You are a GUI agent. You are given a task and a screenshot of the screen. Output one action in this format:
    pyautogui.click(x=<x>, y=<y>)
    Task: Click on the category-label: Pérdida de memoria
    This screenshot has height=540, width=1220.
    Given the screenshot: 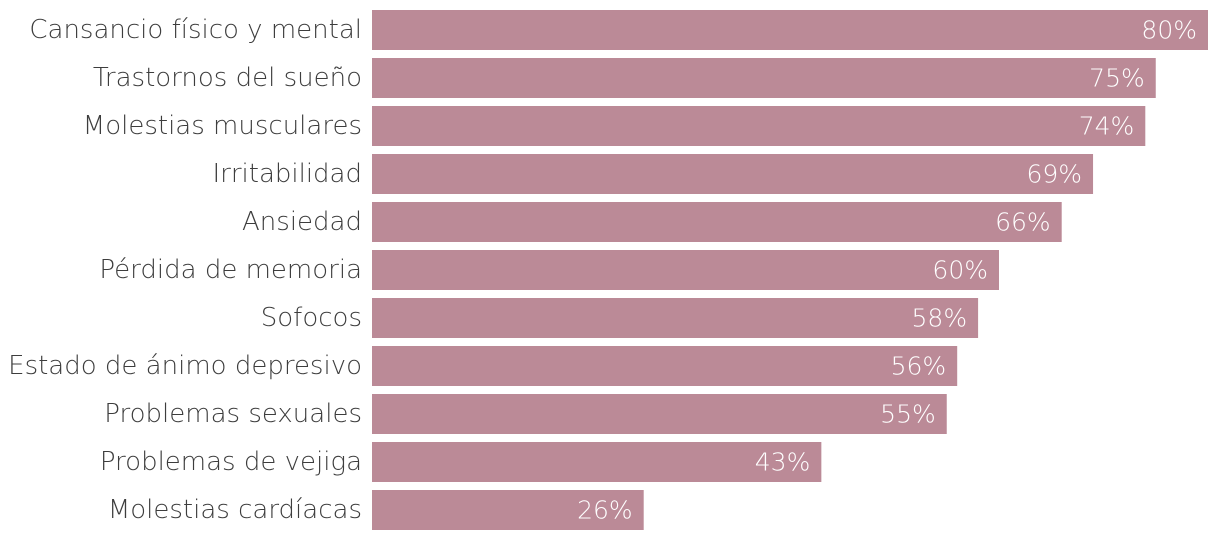 What is the action you would take?
    pyautogui.click(x=230, y=270)
    